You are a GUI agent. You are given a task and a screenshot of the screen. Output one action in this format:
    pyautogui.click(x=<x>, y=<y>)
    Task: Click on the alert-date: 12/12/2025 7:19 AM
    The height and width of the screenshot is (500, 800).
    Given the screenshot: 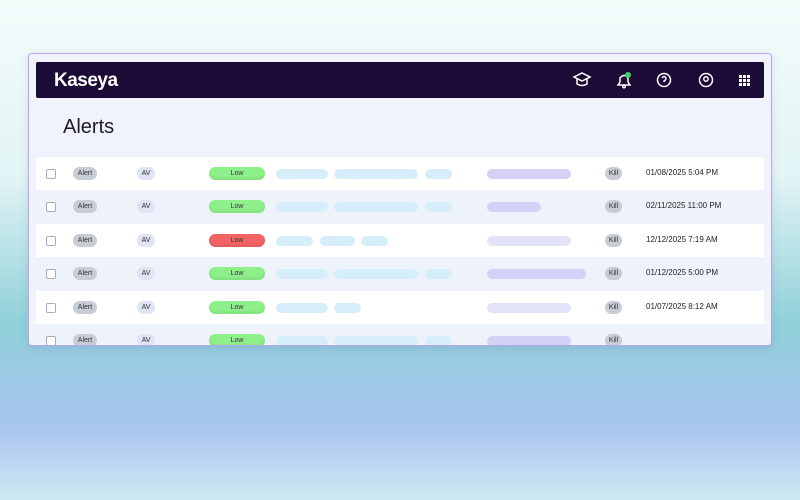 What is the action you would take?
    pyautogui.click(x=682, y=239)
    